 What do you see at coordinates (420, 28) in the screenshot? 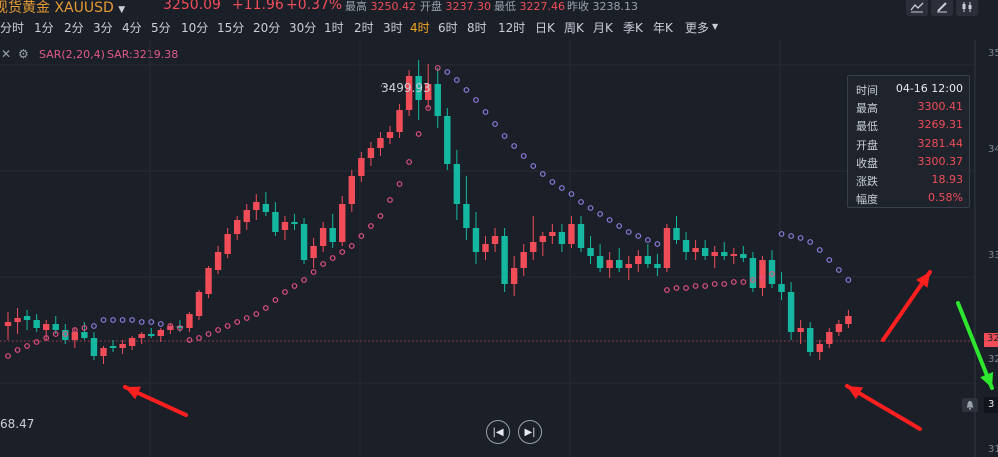
I see `period-tab: 4时` at bounding box center [420, 28].